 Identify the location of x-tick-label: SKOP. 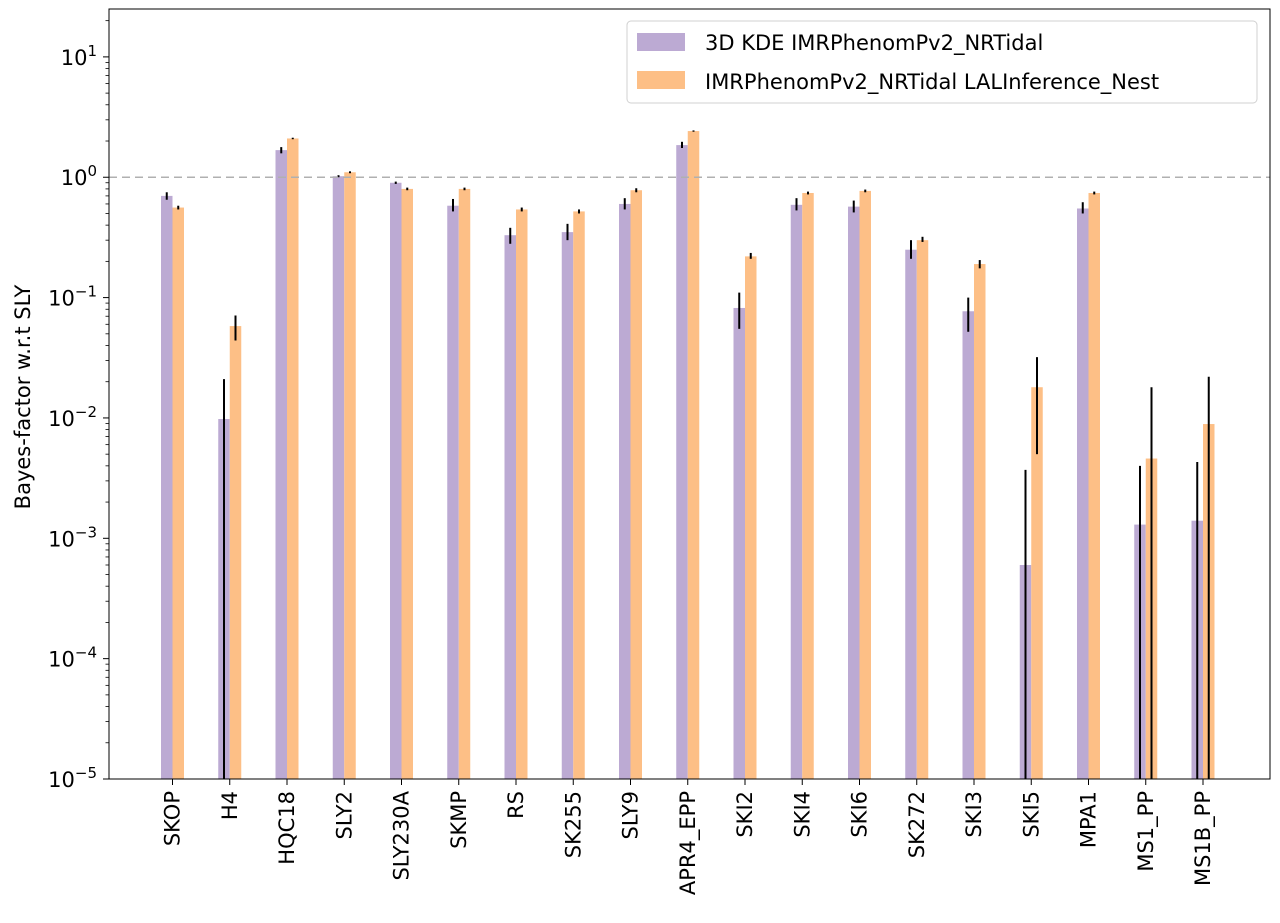
(173, 818).